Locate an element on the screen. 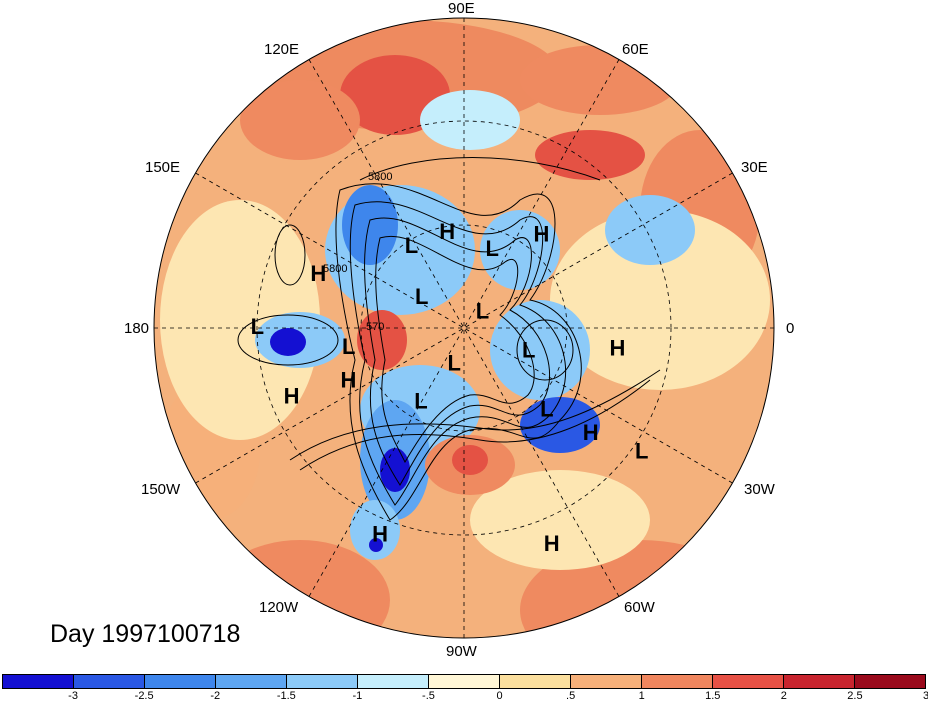 This screenshot has width=928, height=702. colorbar-tick-label: 1.5 is located at coordinates (713, 696).